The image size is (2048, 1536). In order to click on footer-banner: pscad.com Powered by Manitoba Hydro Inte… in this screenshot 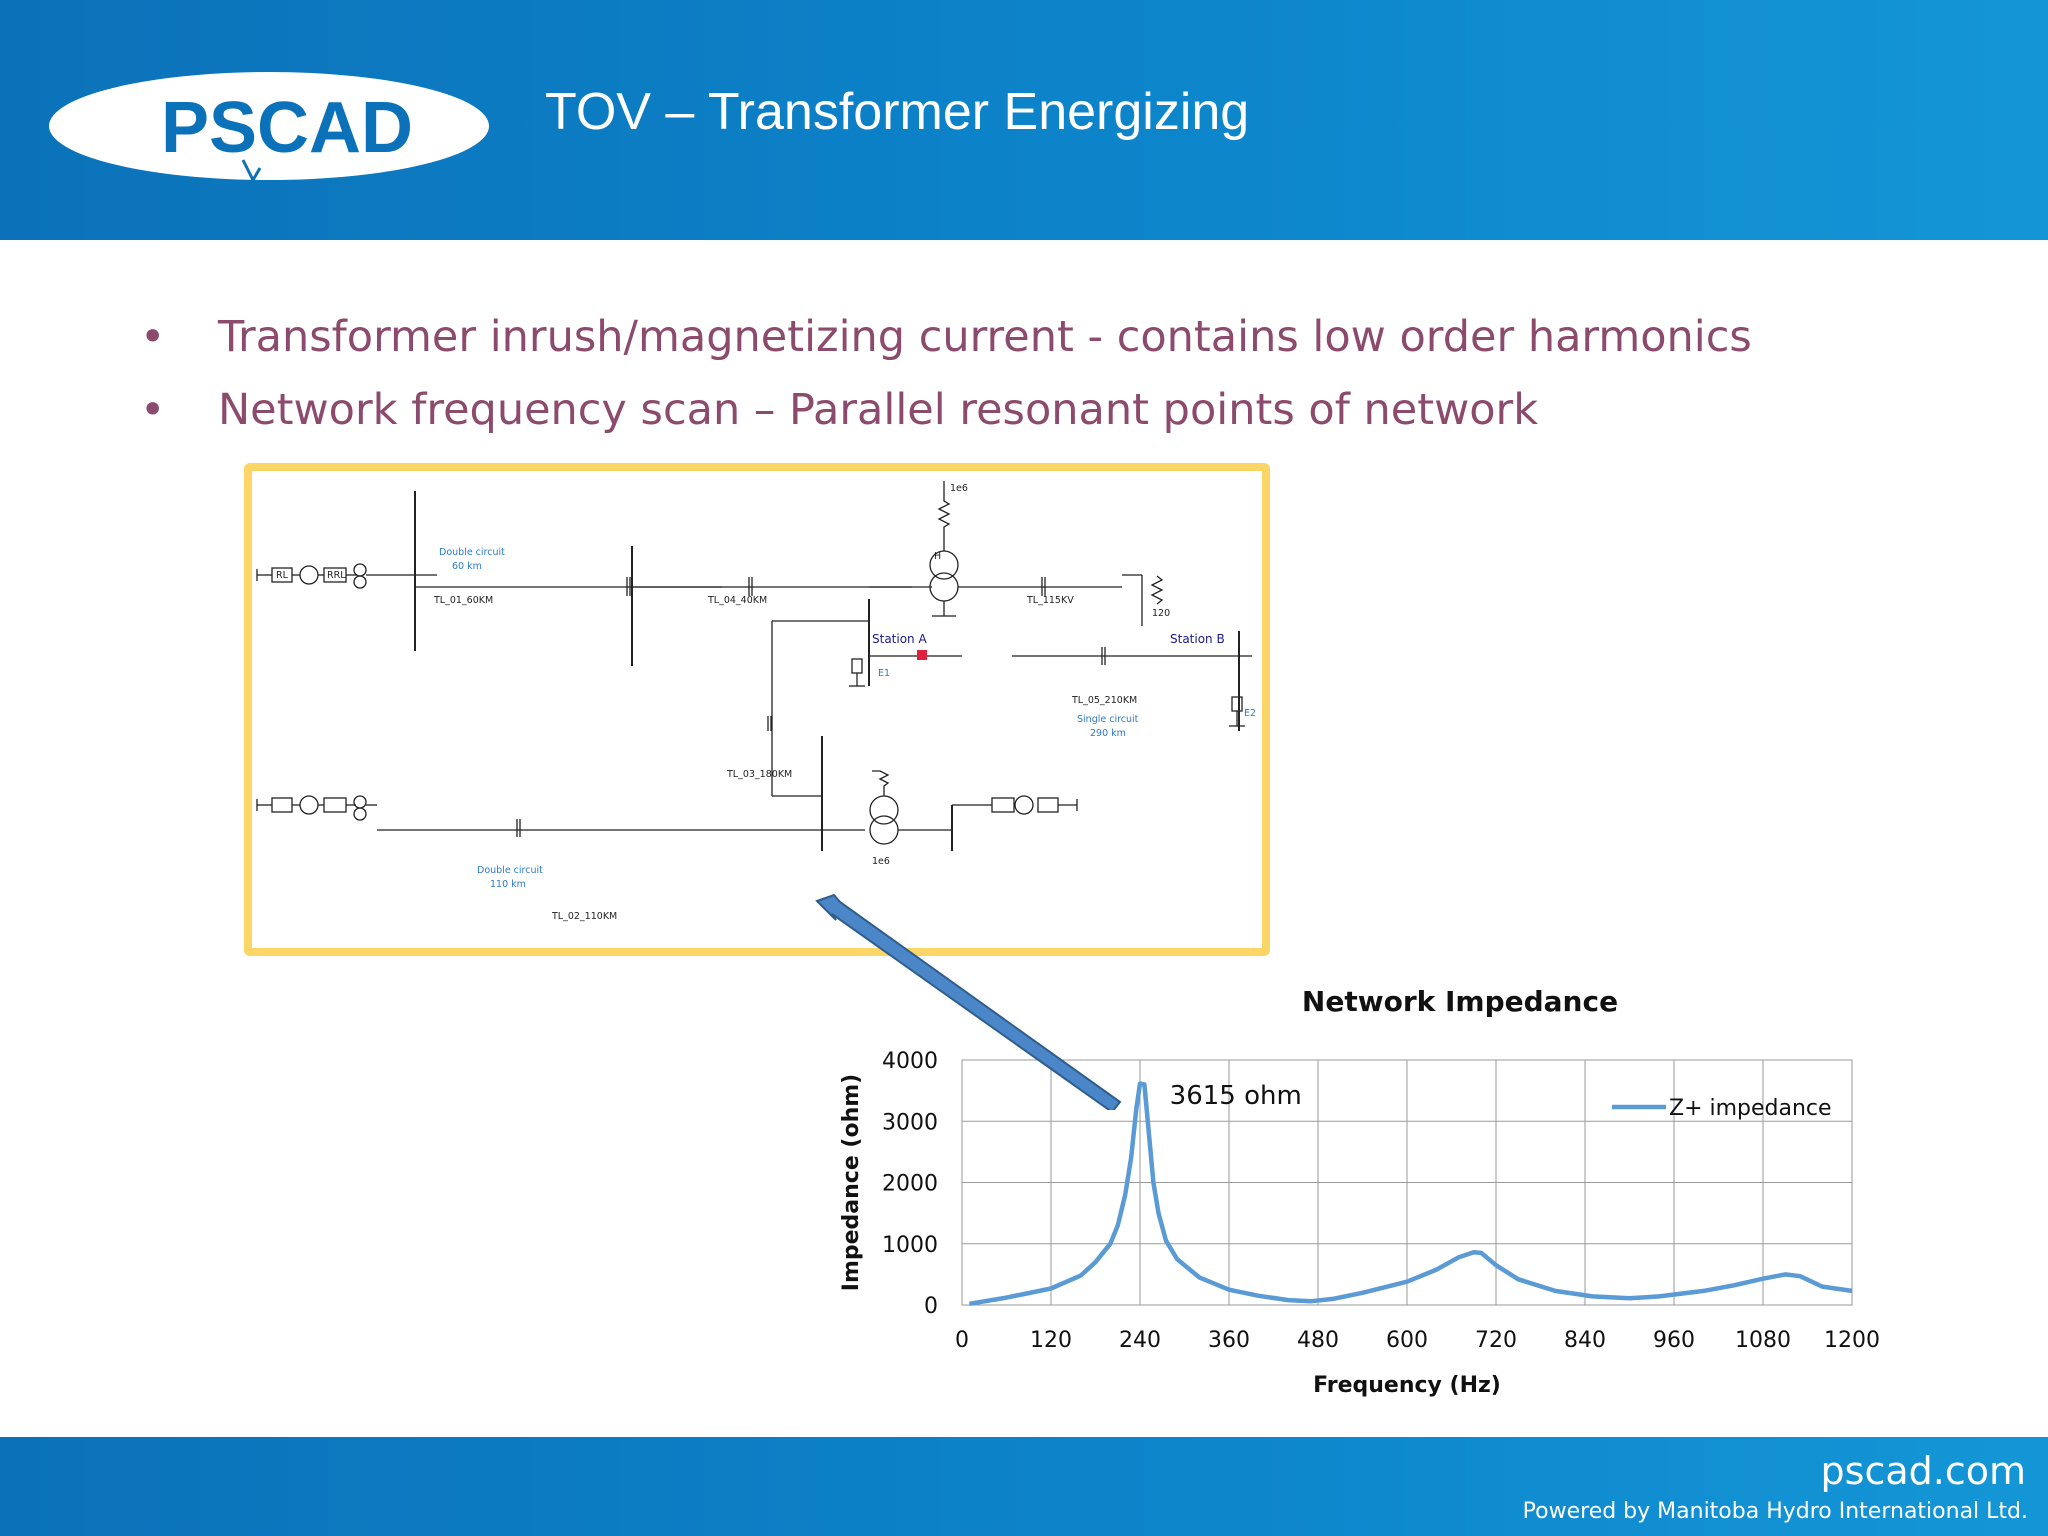, I will do `click(1024, 1486)`.